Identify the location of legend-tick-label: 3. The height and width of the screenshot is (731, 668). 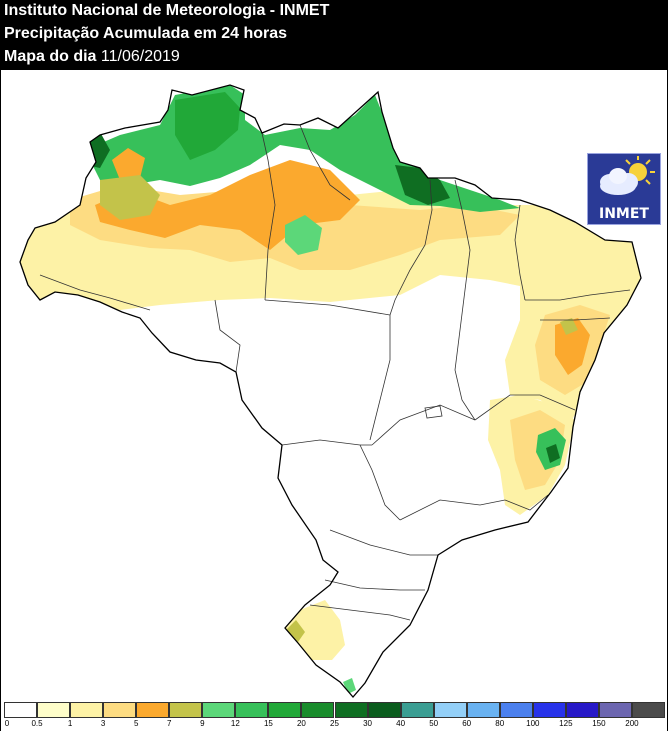
(103, 723).